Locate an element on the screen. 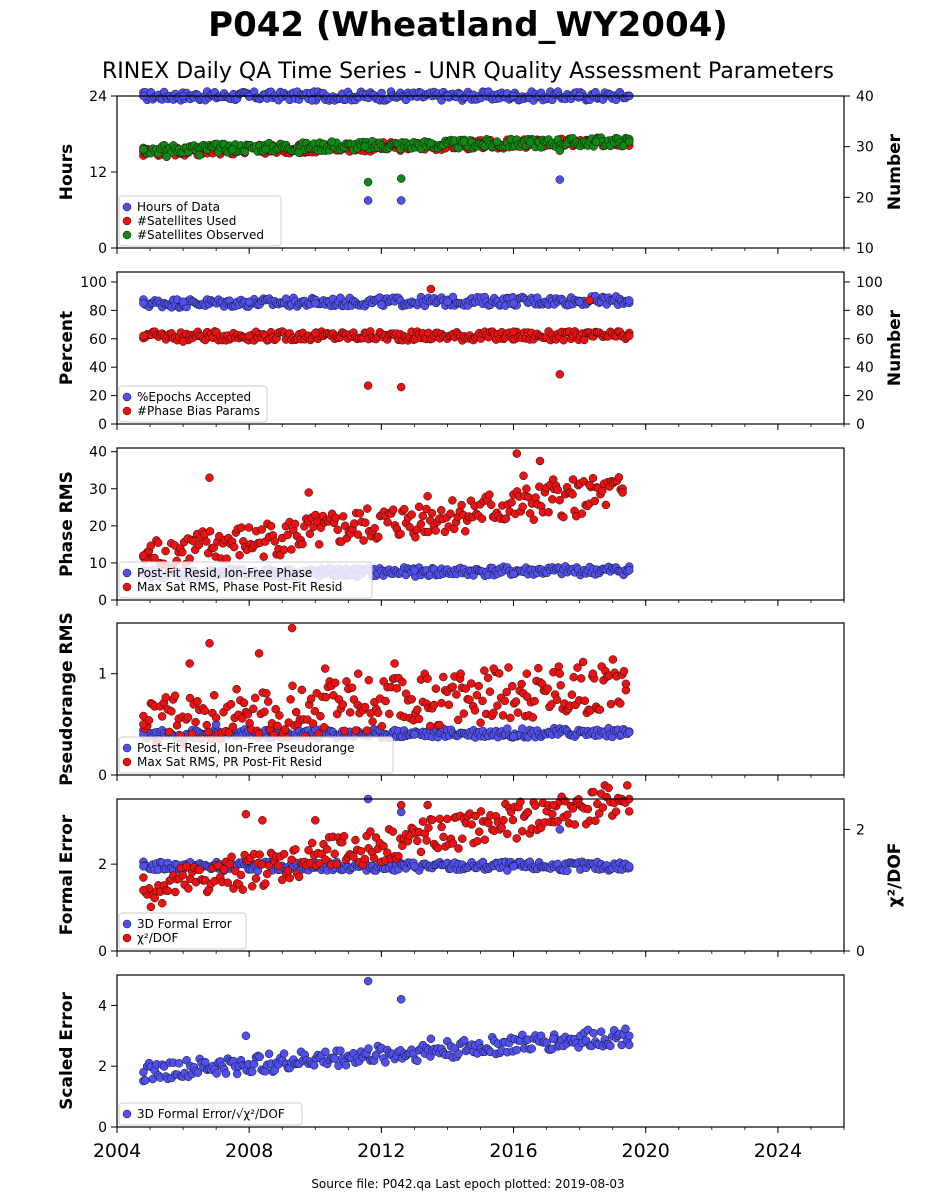 The width and height of the screenshot is (937, 1200). x-tick-label: 2016 is located at coordinates (513, 1151).